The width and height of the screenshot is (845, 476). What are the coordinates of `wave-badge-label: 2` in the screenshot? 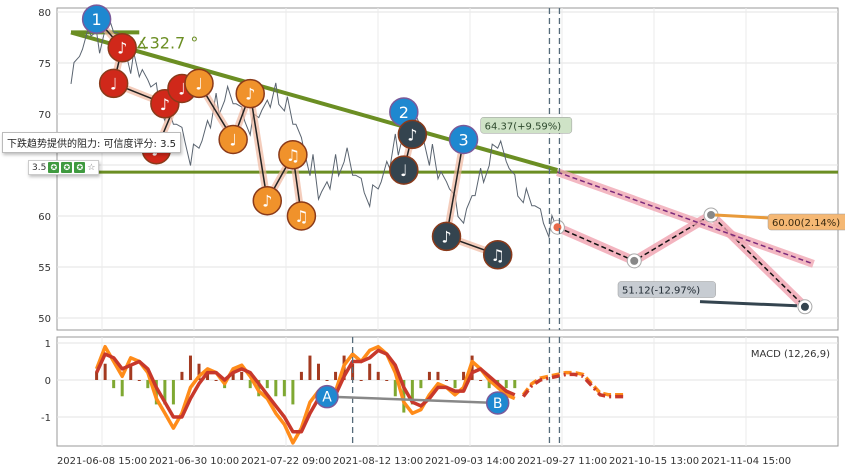 It's located at (404, 112).